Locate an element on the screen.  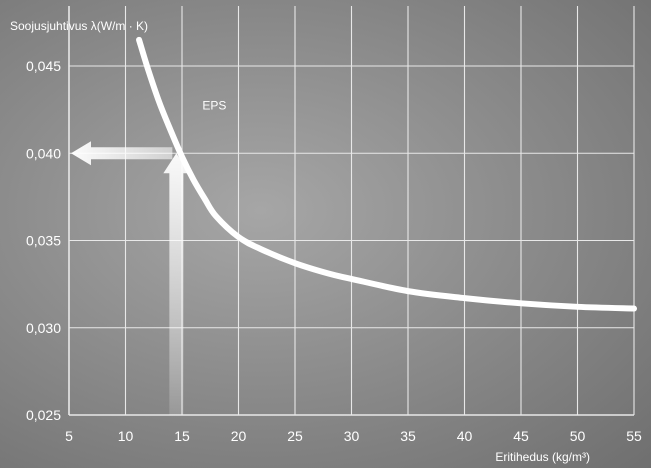
vertical-reading-arrow is located at coordinates (176, 284).